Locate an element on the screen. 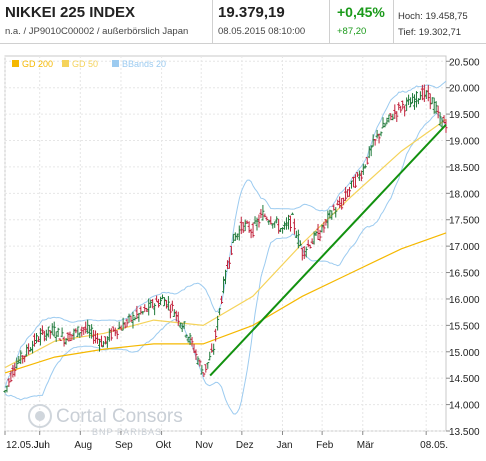 The width and height of the screenshot is (486, 461). last-price: 19.379,19 is located at coordinates (251, 12).